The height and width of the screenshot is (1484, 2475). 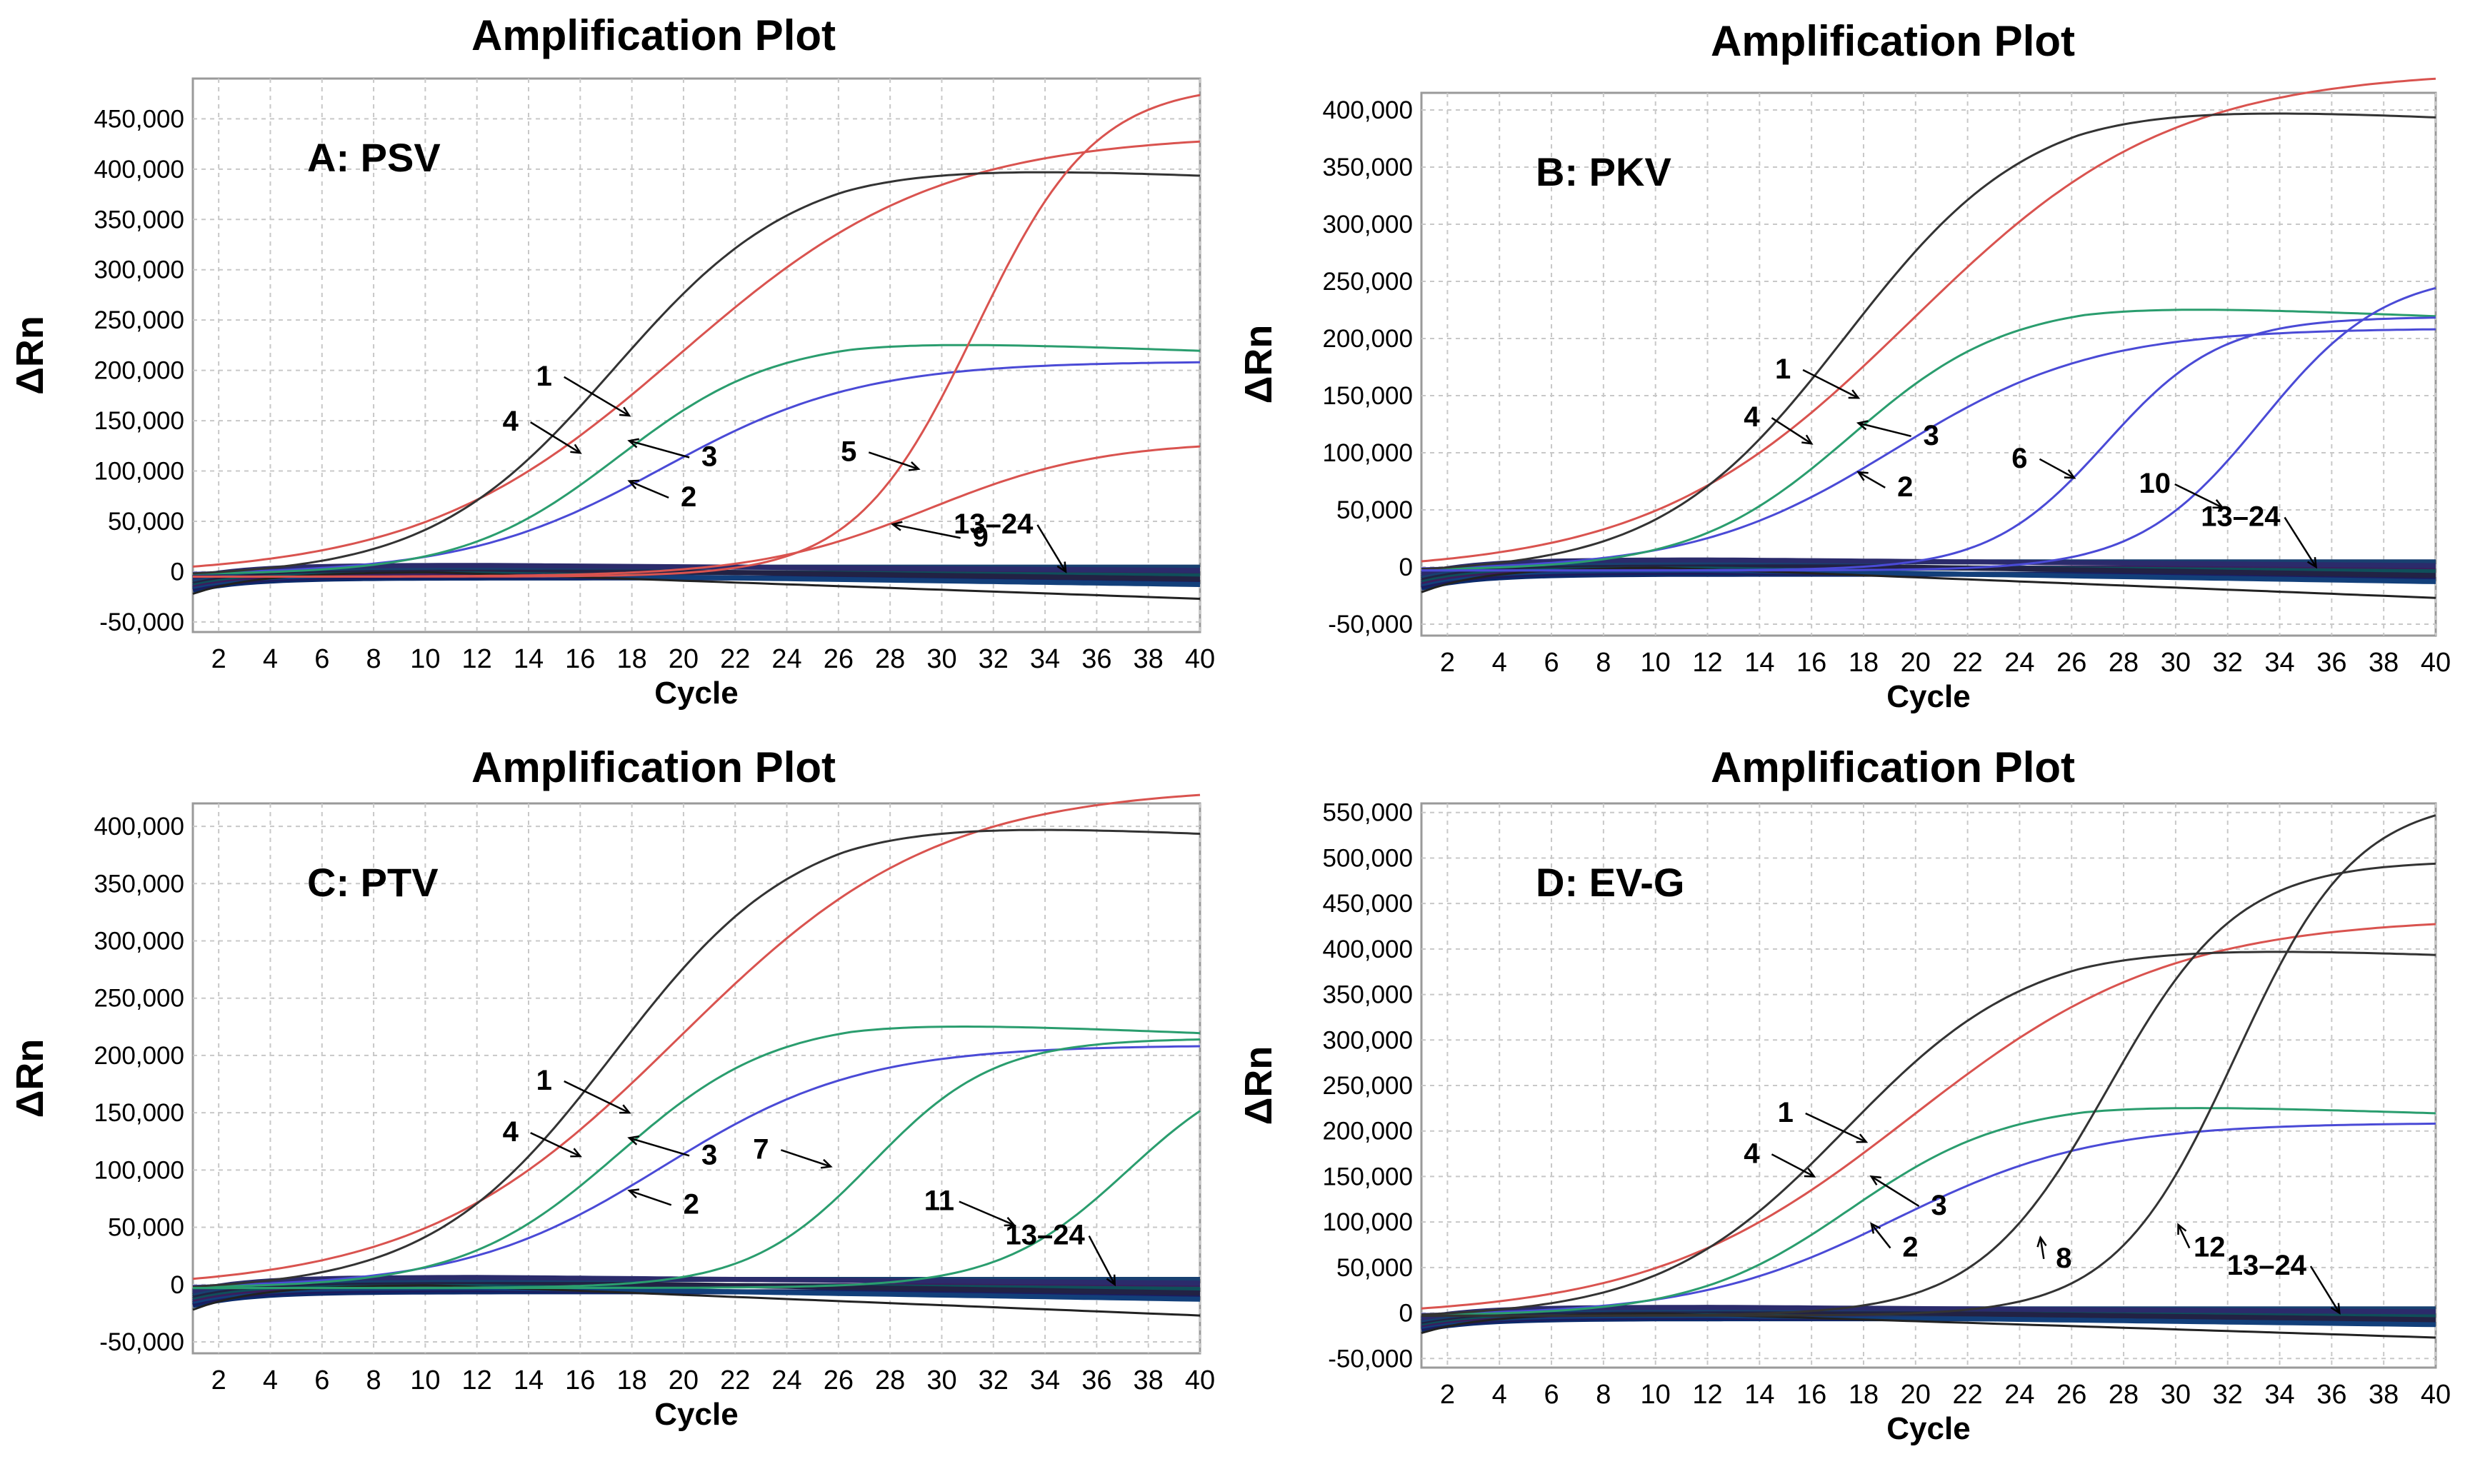 I want to click on series-1-line, so click(x=696, y=1036).